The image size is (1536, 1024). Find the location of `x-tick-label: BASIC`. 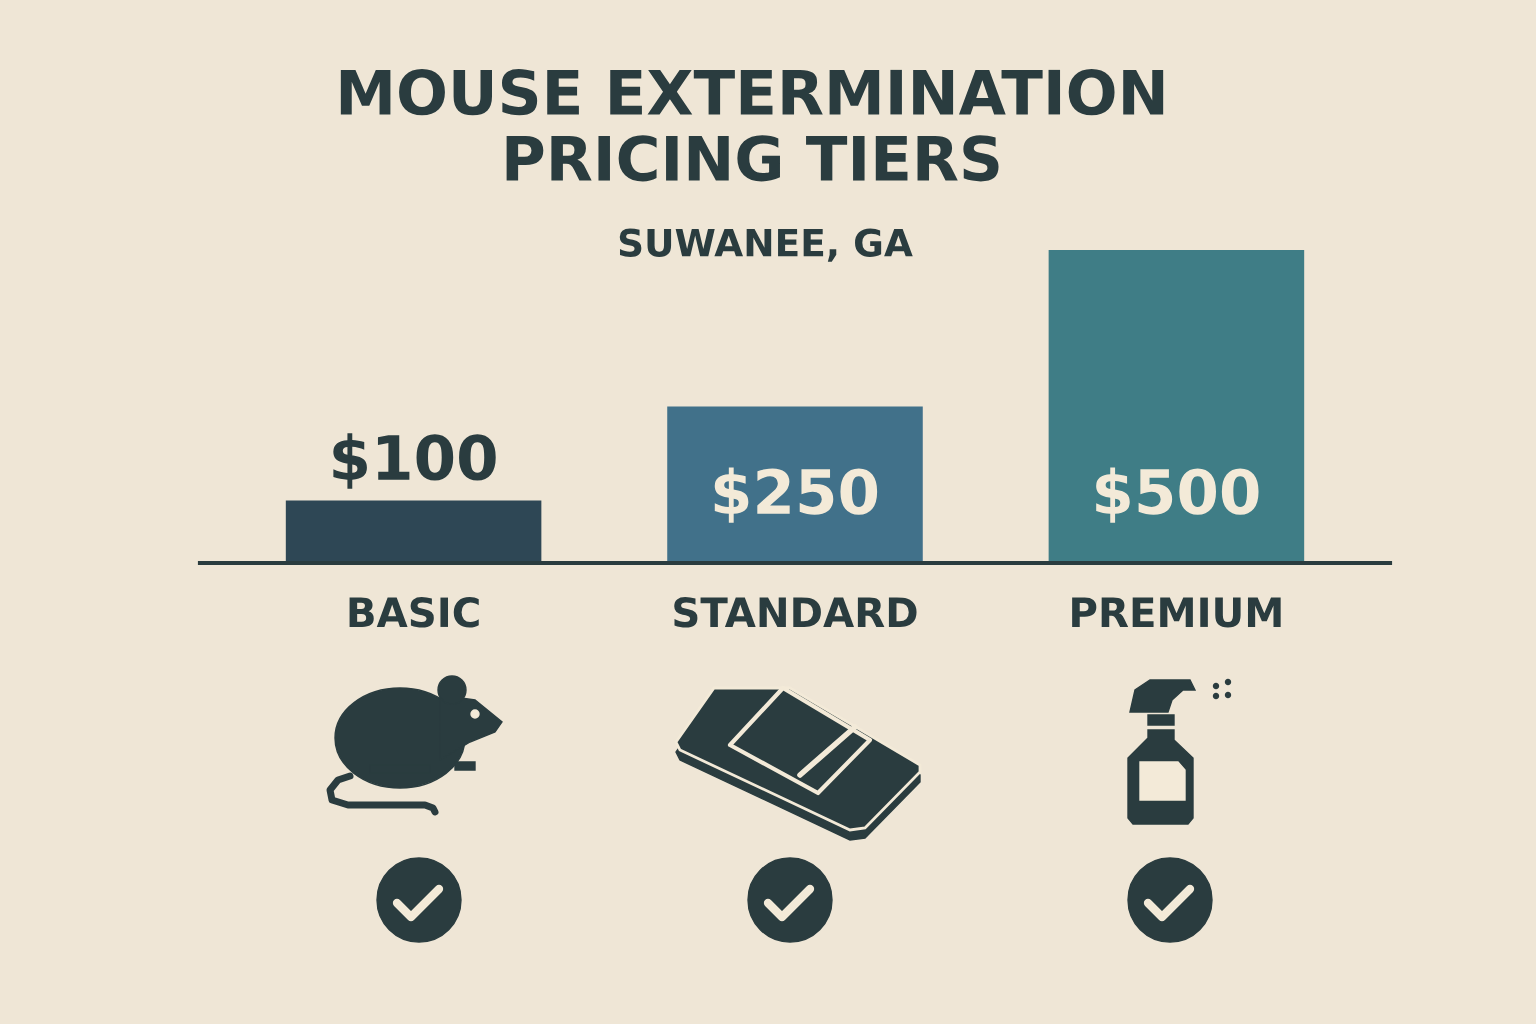

x-tick-label: BASIC is located at coordinates (414, 612).